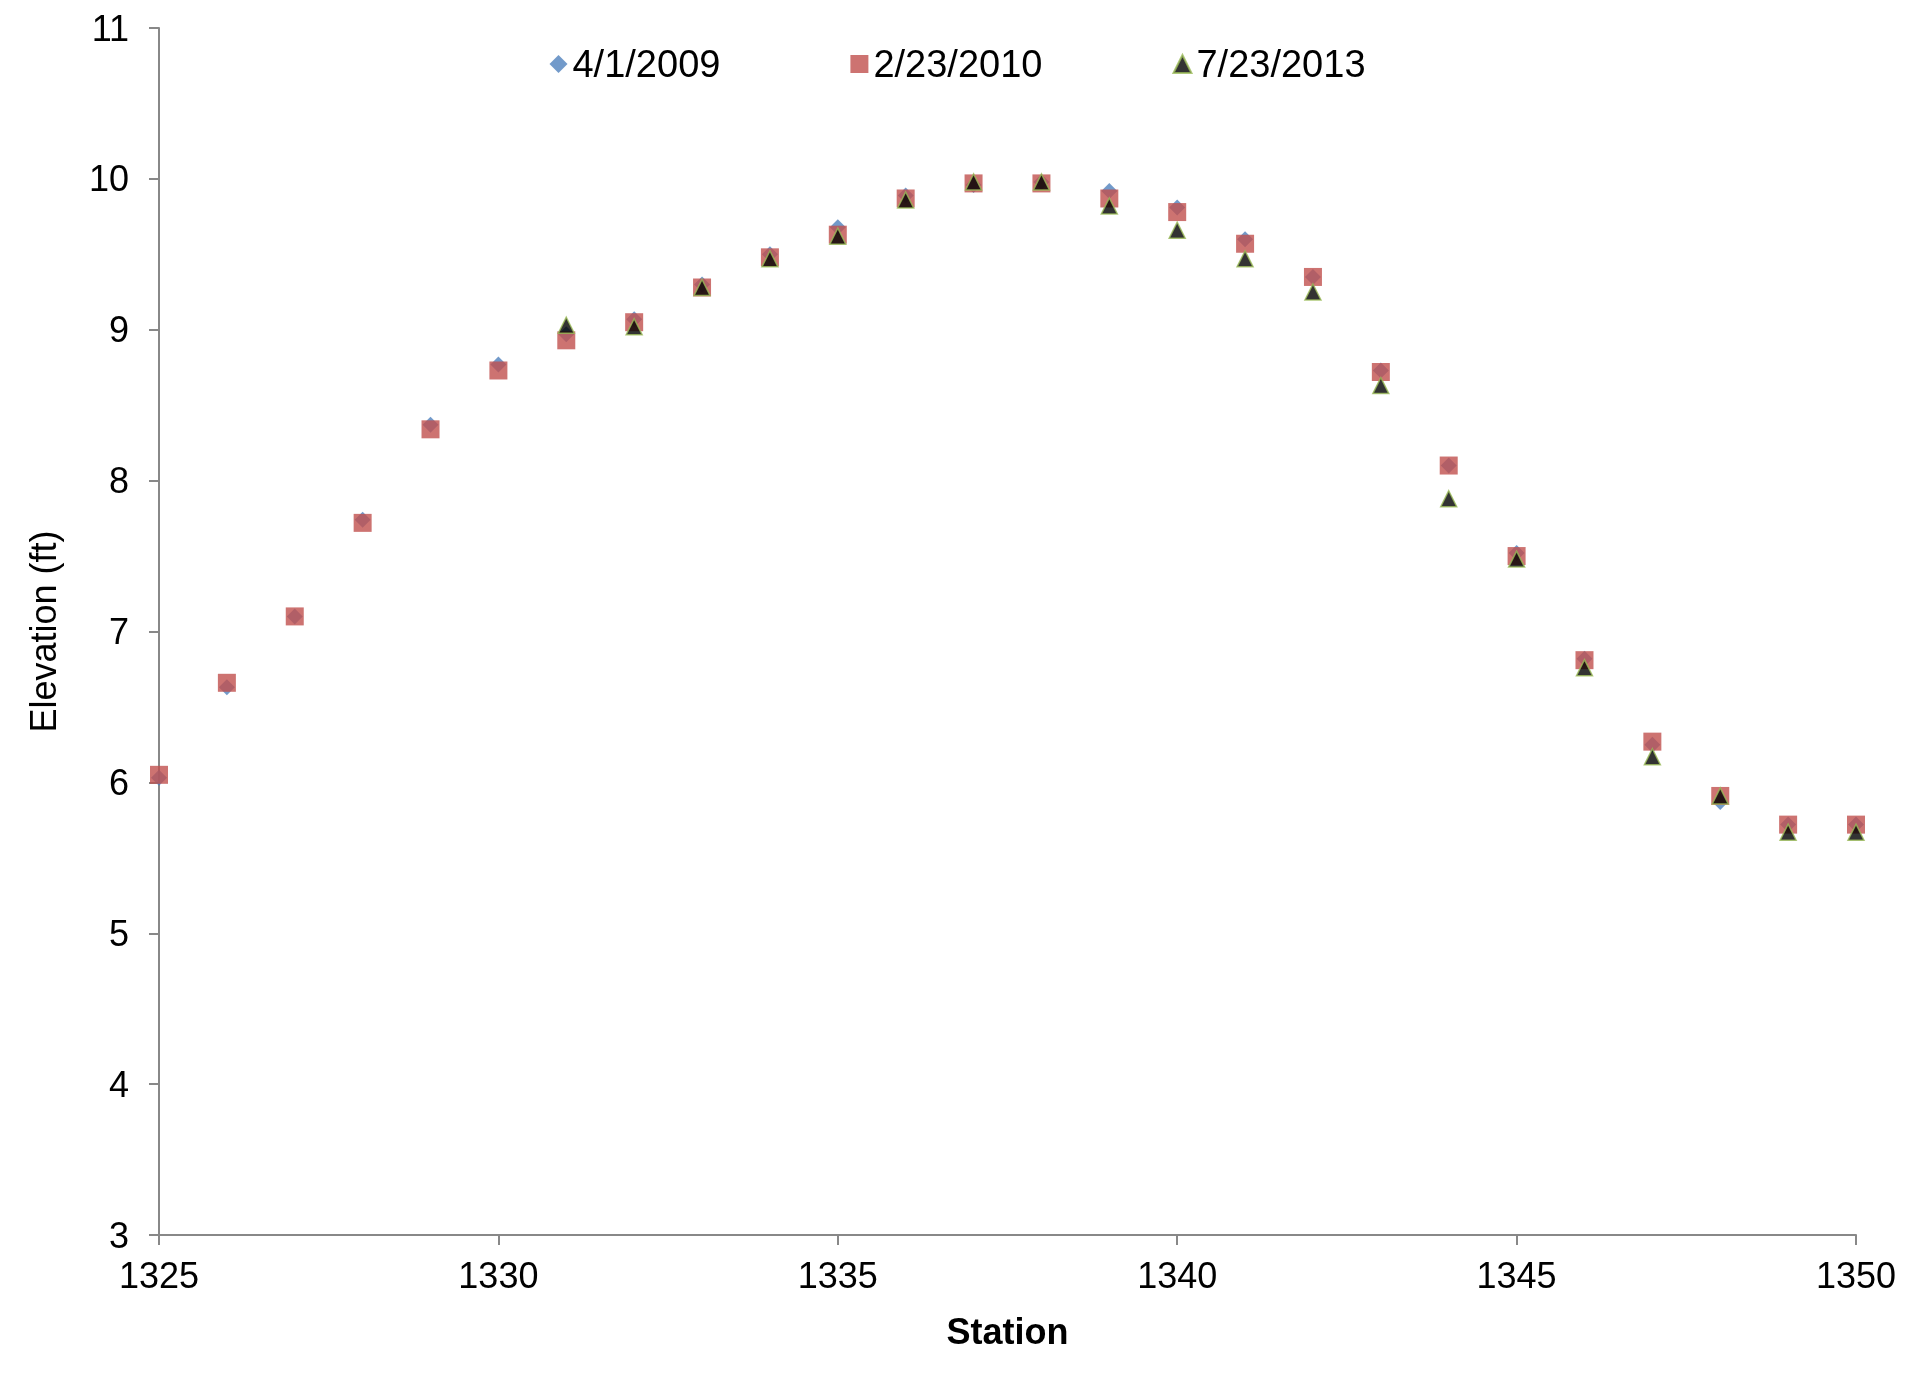 This screenshot has height=1384, width=1915. Describe the element at coordinates (1007, 1331) in the screenshot. I see `x-axis-title: Station` at that location.